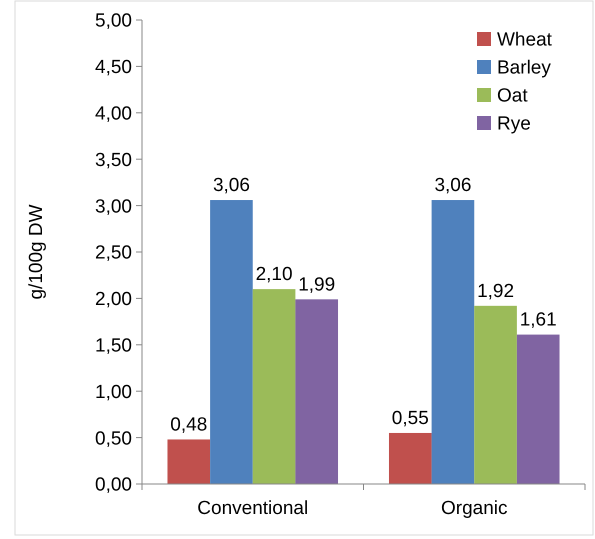  I want to click on legend-label: Rye, so click(514, 124).